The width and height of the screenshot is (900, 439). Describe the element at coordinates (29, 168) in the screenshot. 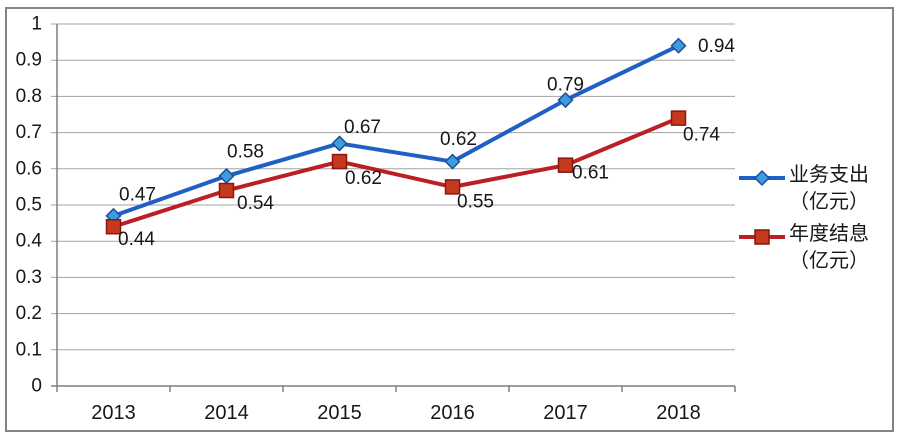

I see `y-tick-label: 0.6` at that location.